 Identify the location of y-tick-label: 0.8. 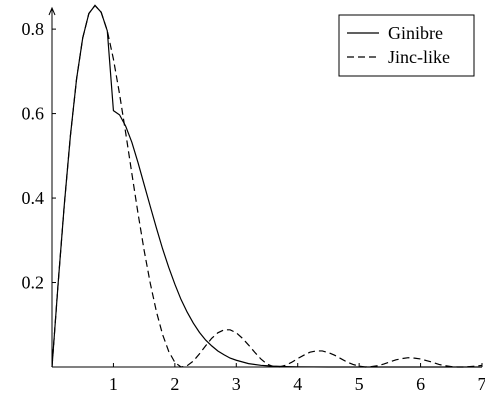
(33, 29).